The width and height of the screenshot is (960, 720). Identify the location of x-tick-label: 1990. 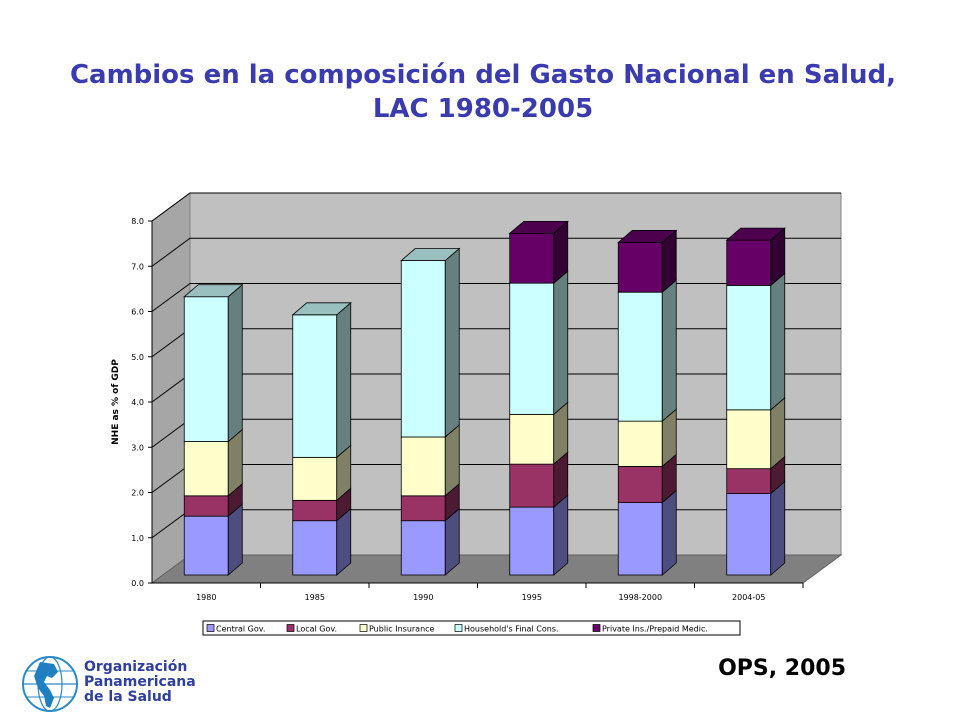
(423, 597).